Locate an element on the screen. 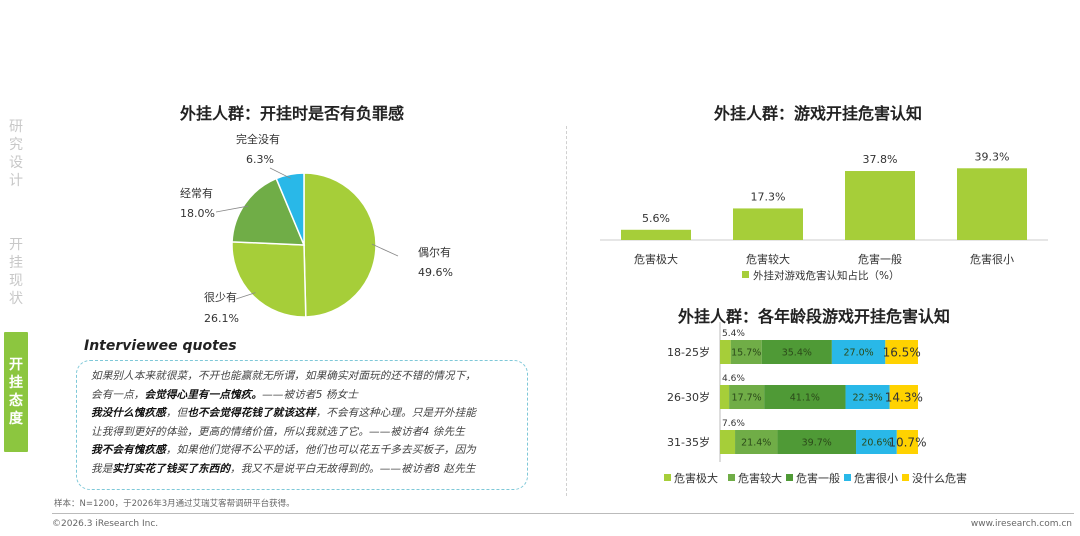  quote-text: ，不会有这种心理。只是开外挂能 is located at coordinates (395, 413).